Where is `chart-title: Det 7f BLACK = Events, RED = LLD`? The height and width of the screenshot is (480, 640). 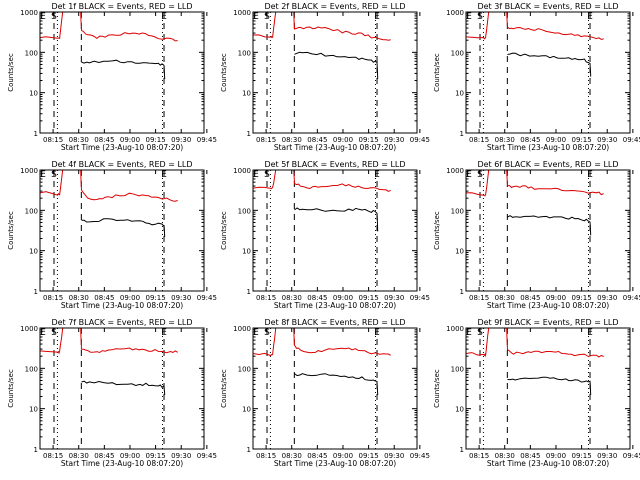
chart-title: Det 7f BLACK = Events, RED = LLD is located at coordinates (121, 322).